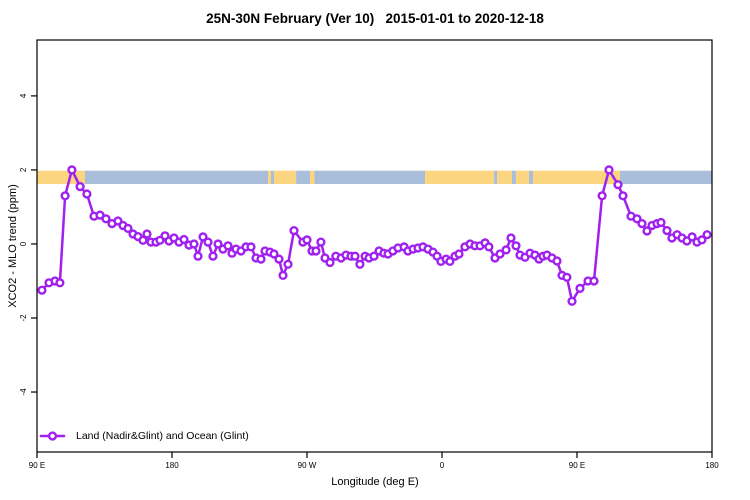  What do you see at coordinates (52, 436) in the screenshot?
I see `legend-circle-marker` at bounding box center [52, 436].